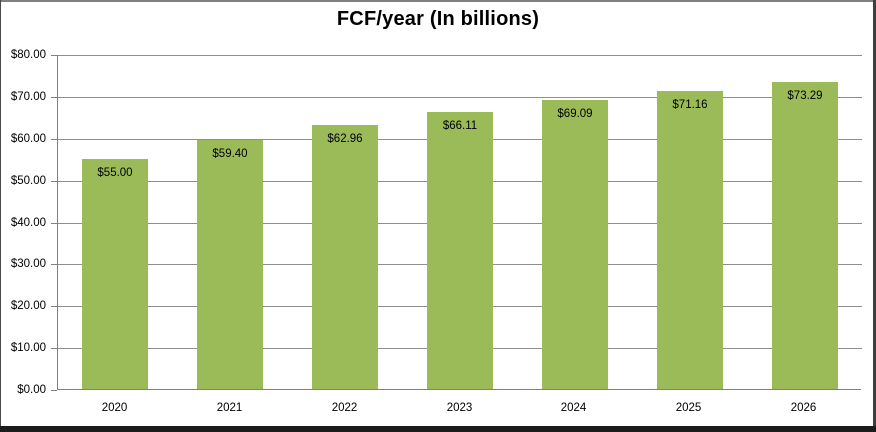 The width and height of the screenshot is (876, 432). I want to click on bar-value-label: $66.11, so click(460, 126).